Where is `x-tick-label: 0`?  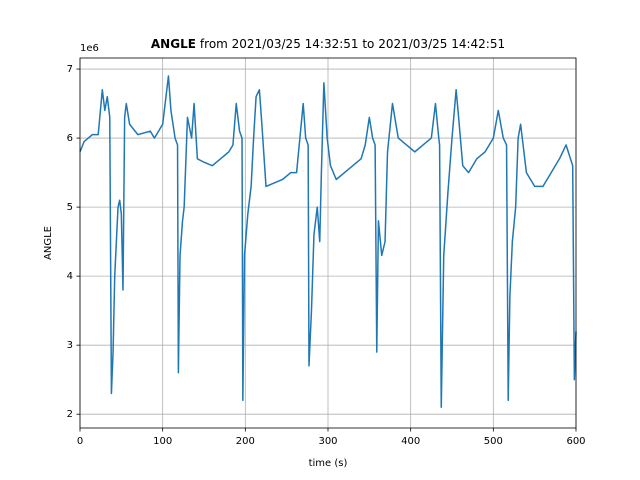 x-tick-label: 0 is located at coordinates (80, 441).